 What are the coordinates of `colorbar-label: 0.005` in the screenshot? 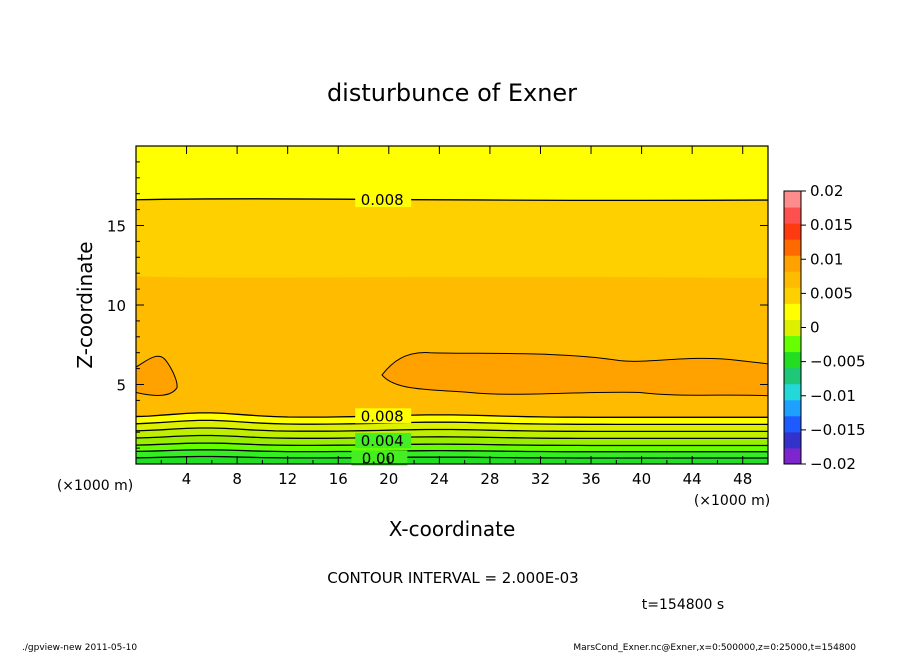 It's located at (831, 293).